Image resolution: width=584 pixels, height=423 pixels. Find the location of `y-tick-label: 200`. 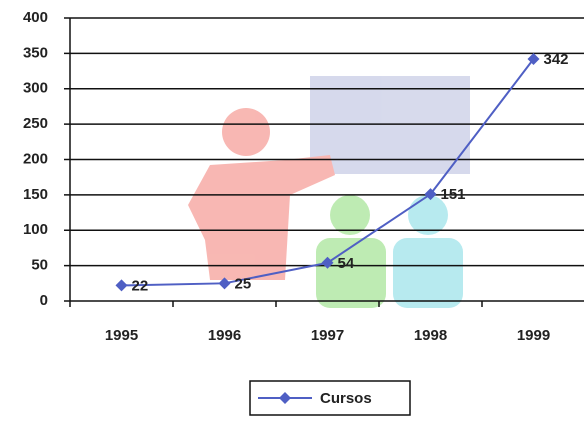

y-tick-label: 200 is located at coordinates (35, 158).